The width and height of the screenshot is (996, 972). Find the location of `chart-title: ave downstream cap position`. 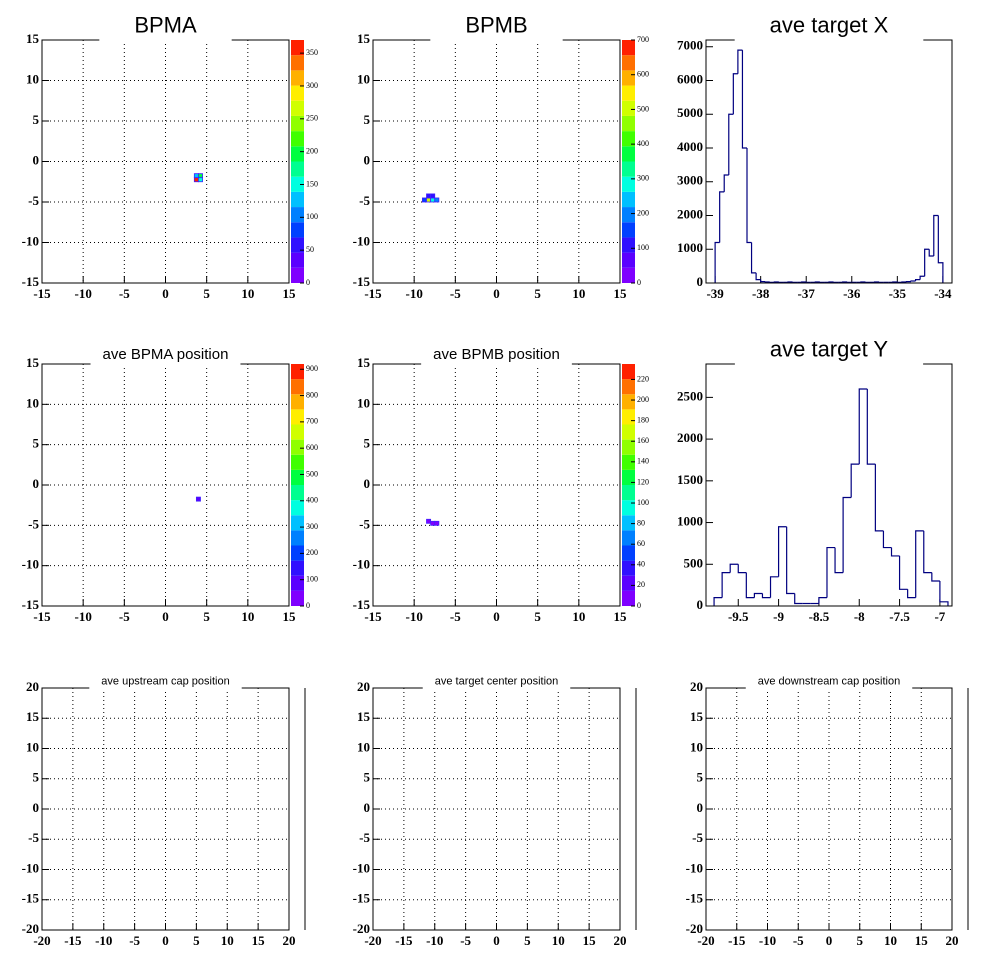

chart-title: ave downstream cap position is located at coordinates (829, 681).